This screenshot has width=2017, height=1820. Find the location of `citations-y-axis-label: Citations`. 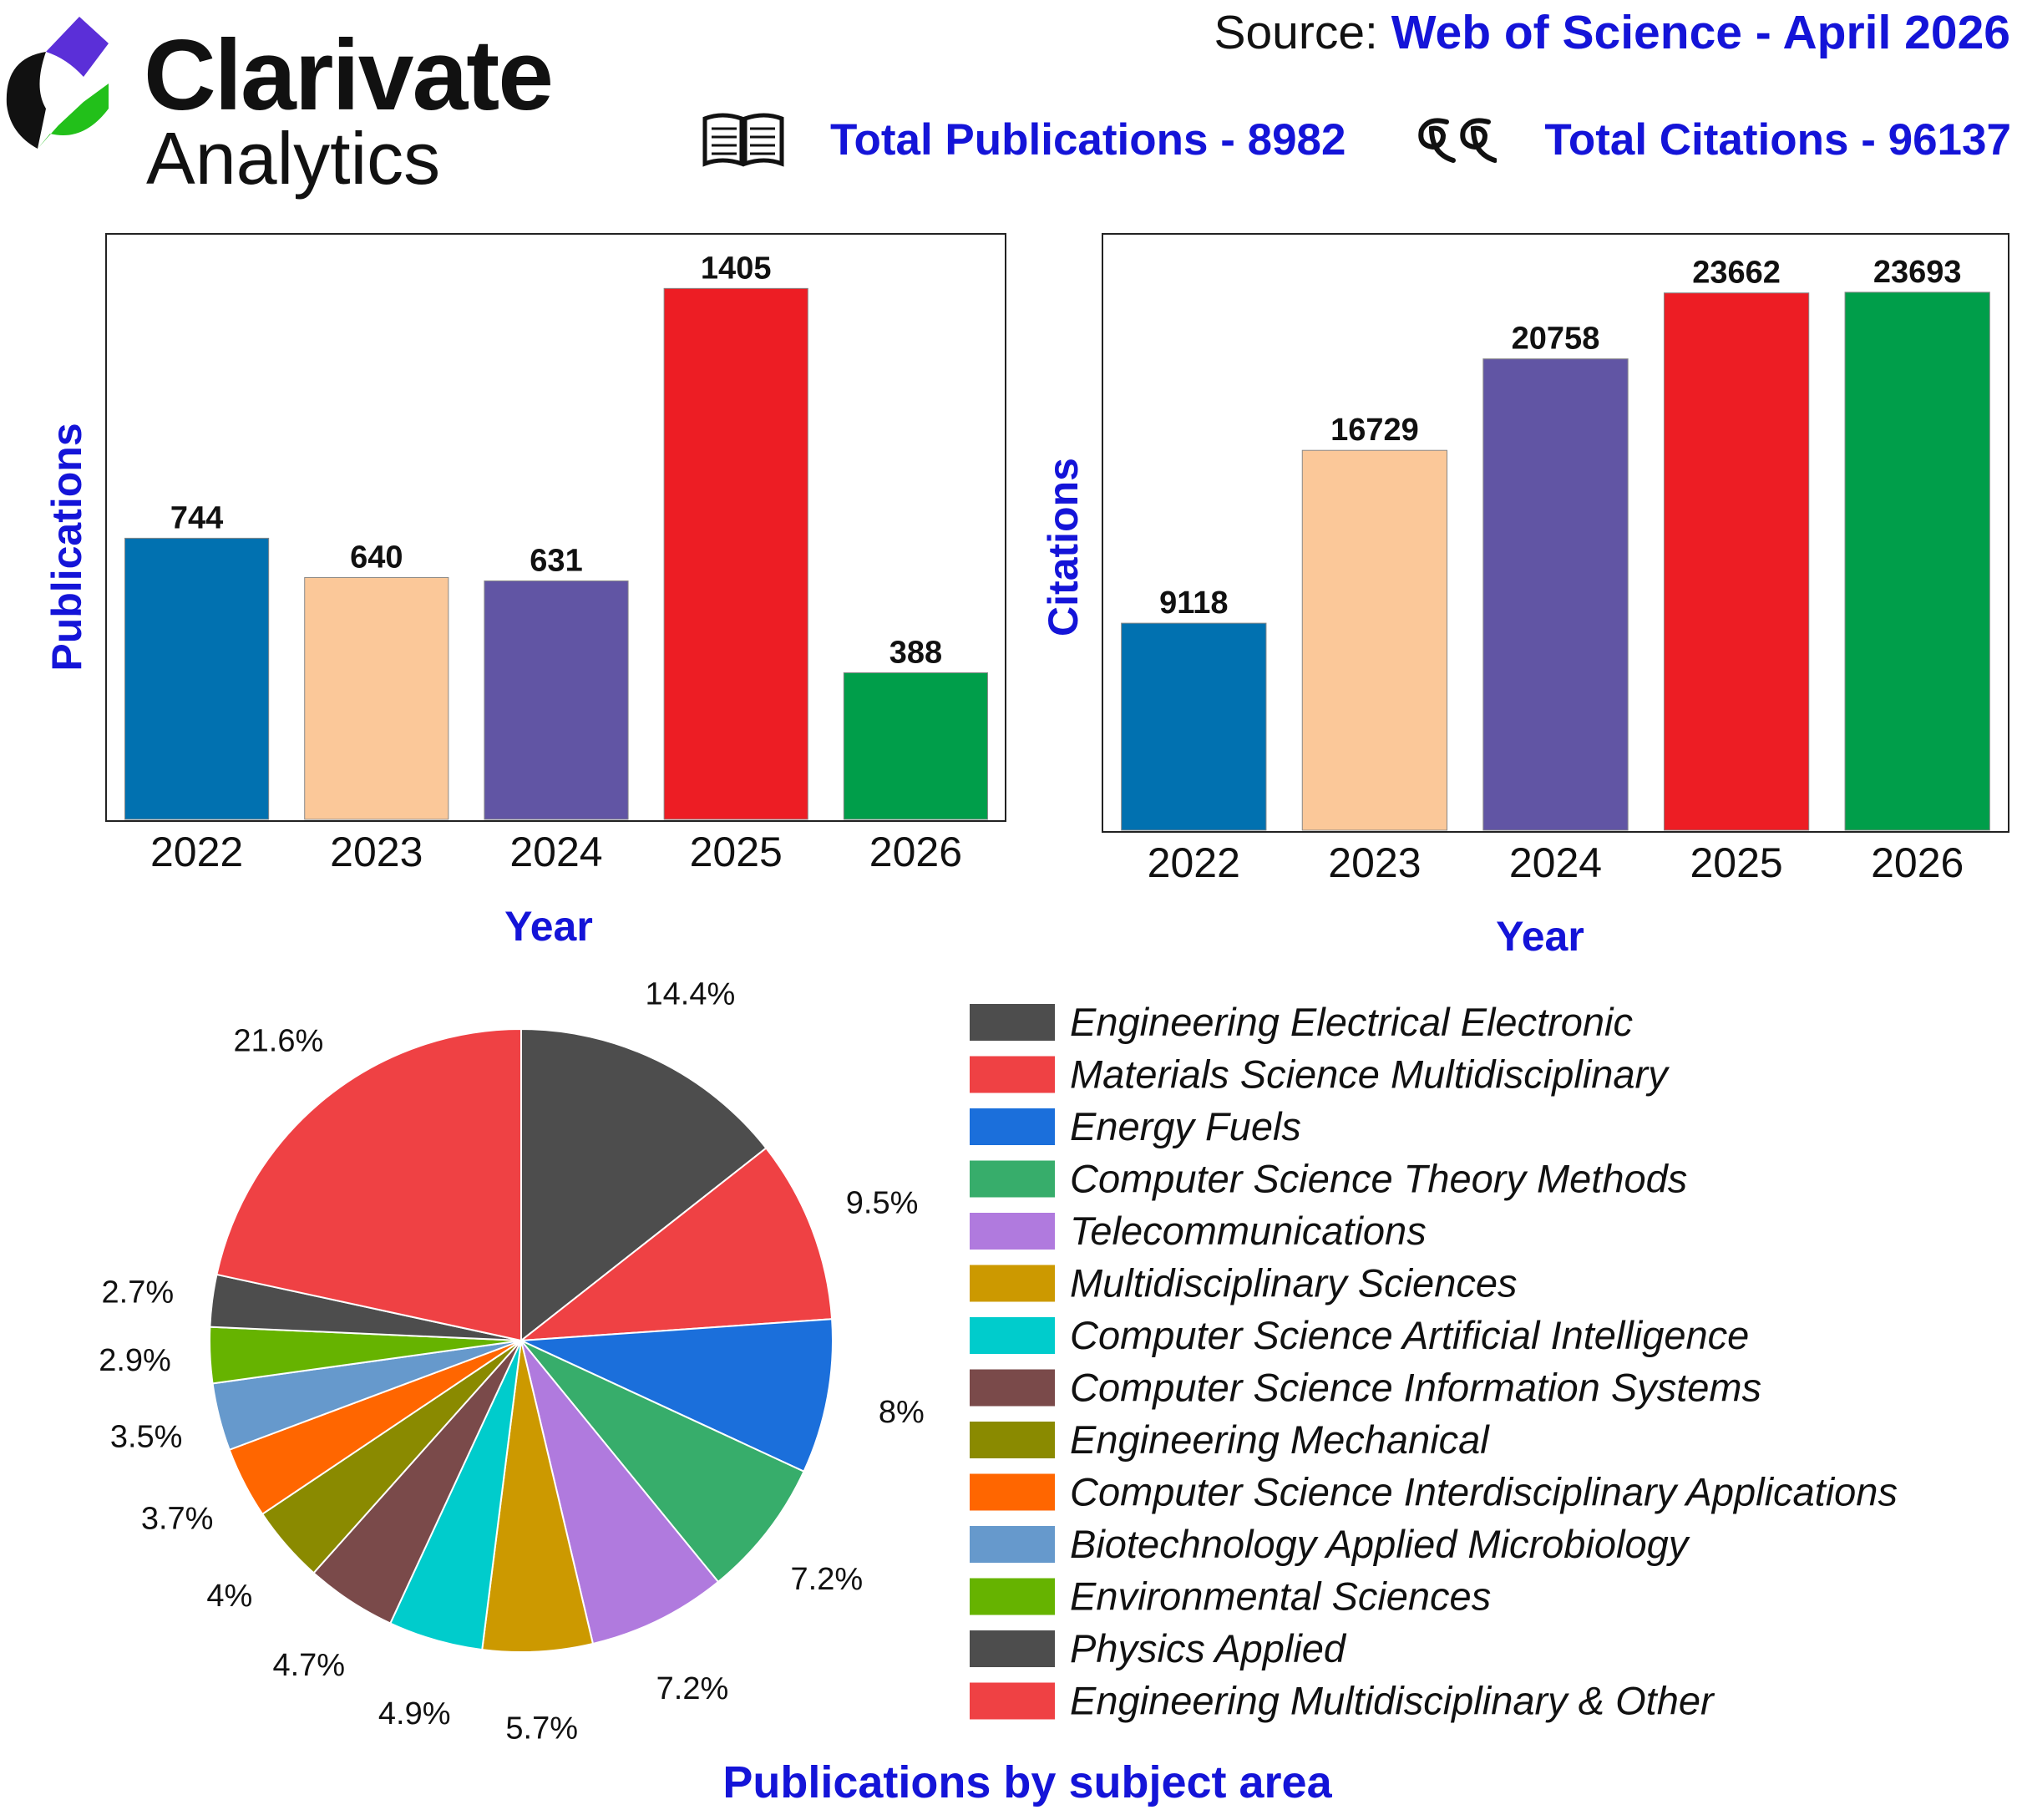

citations-y-axis-label: Citations is located at coordinates (1063, 547).